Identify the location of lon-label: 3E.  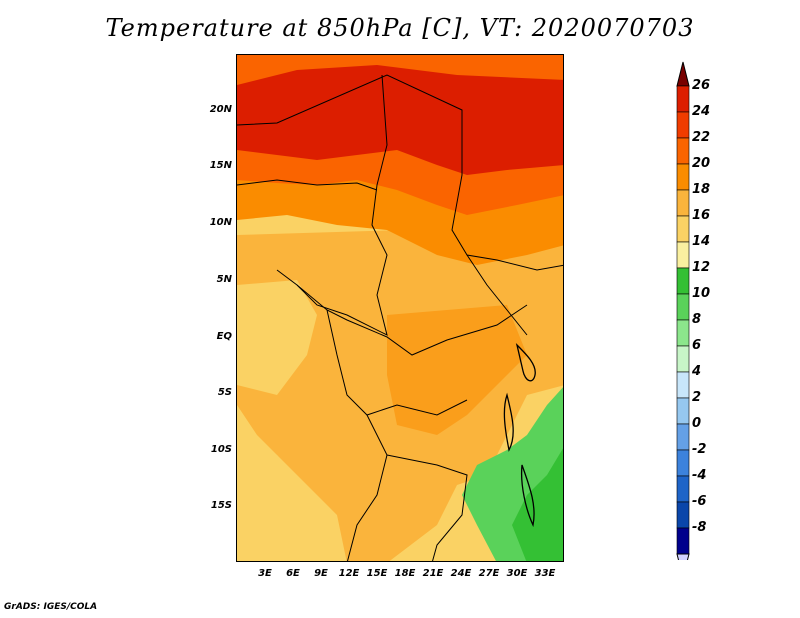
(265, 573).